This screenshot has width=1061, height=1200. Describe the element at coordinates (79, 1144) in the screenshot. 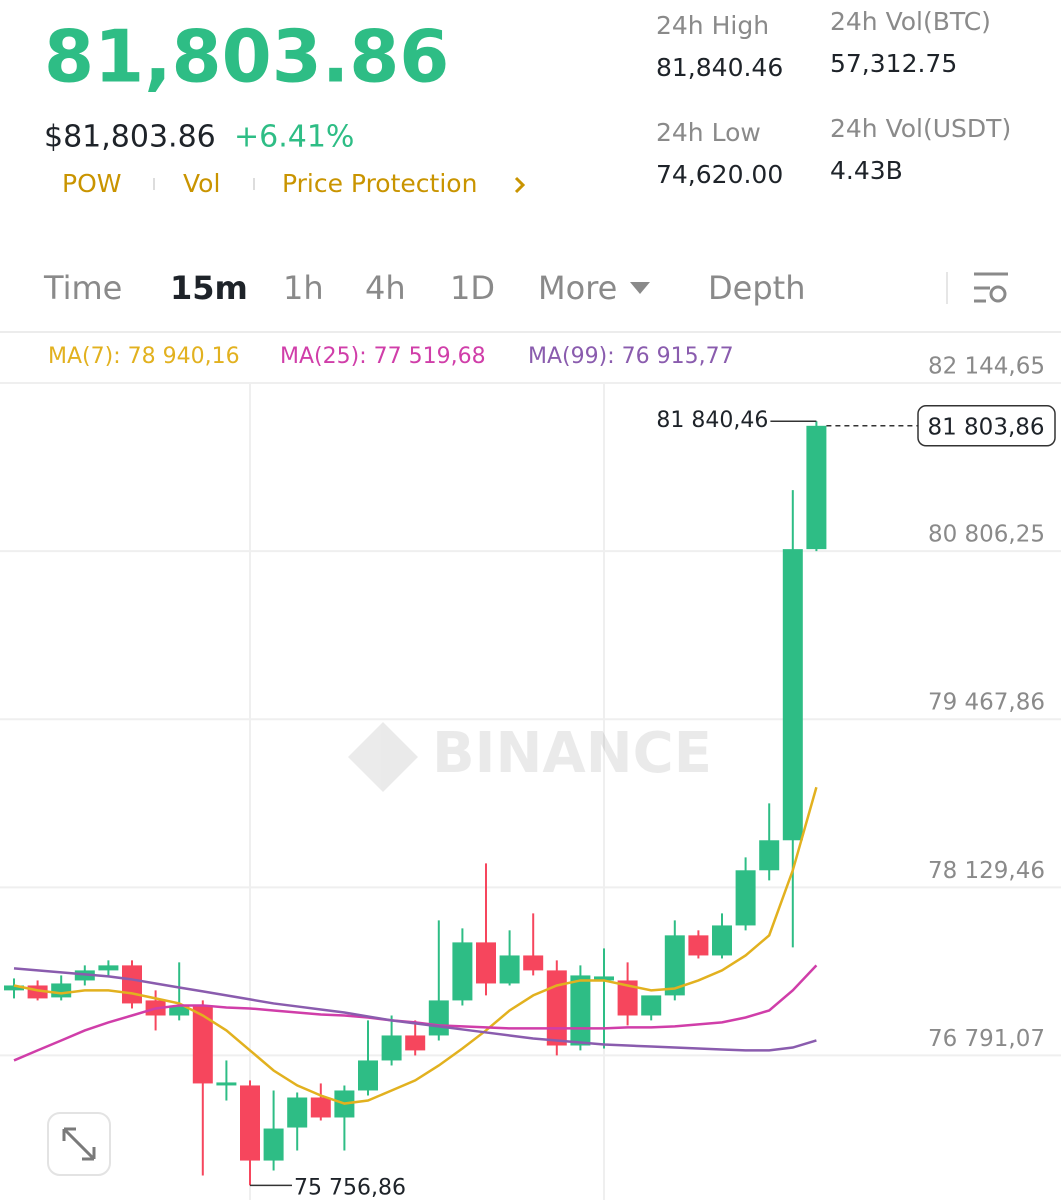

I see `expand-button` at that location.